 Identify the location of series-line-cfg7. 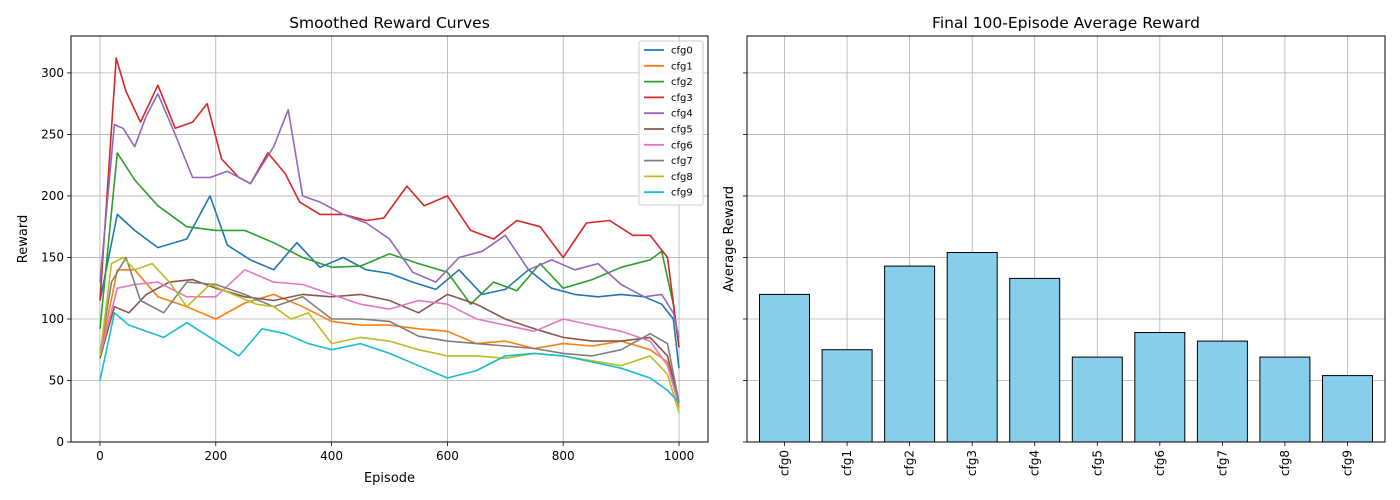
(389, 329).